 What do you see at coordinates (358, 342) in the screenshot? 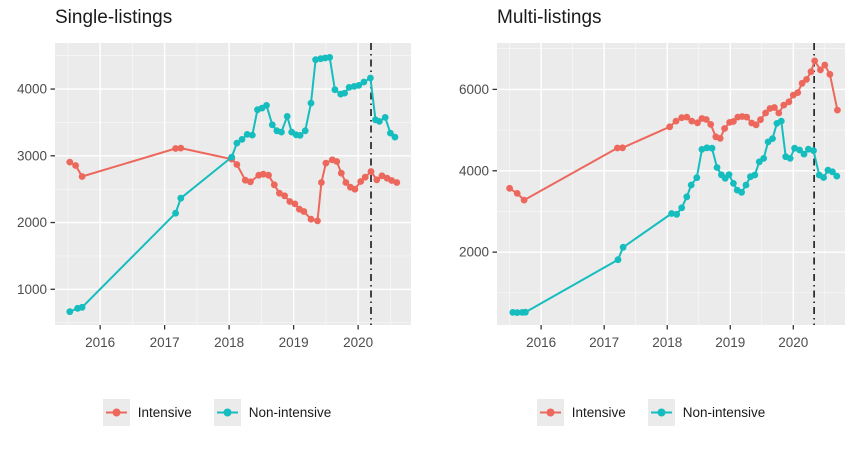
I see `x-tick-label: 2020` at bounding box center [358, 342].